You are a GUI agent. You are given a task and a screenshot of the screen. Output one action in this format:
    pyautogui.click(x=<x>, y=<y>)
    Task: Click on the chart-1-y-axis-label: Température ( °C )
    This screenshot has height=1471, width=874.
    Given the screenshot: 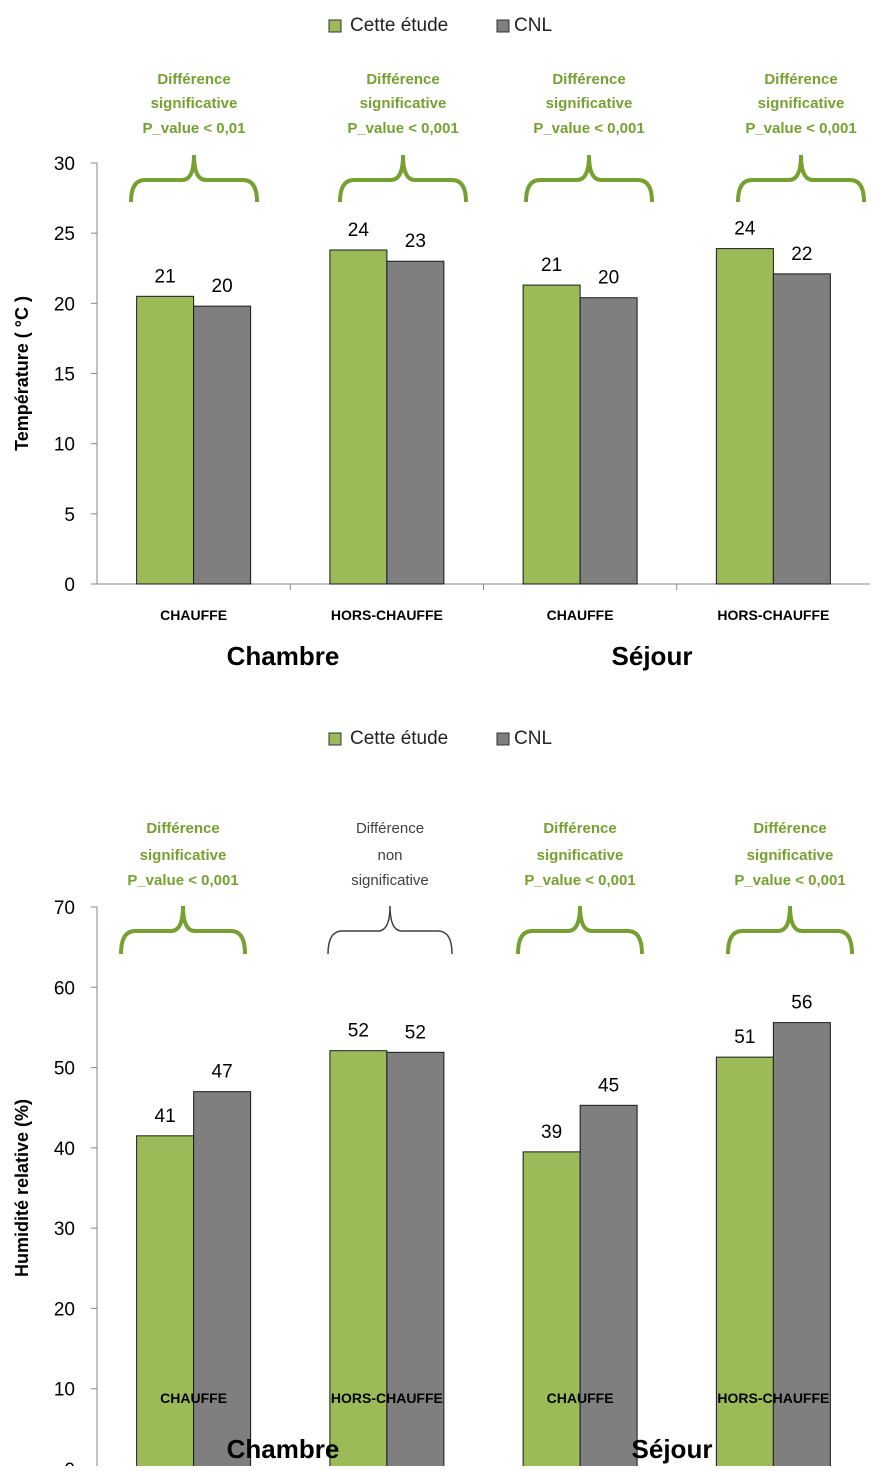 What is the action you would take?
    pyautogui.click(x=22, y=373)
    